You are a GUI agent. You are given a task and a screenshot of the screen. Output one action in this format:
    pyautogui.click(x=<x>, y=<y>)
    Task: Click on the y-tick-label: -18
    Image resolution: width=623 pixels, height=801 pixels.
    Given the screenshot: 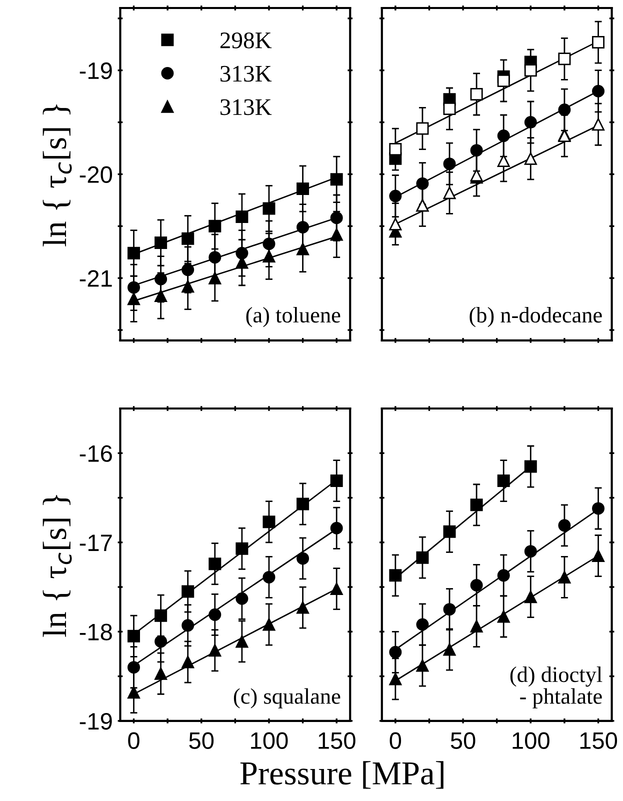 What is the action you would take?
    pyautogui.click(x=96, y=632)
    